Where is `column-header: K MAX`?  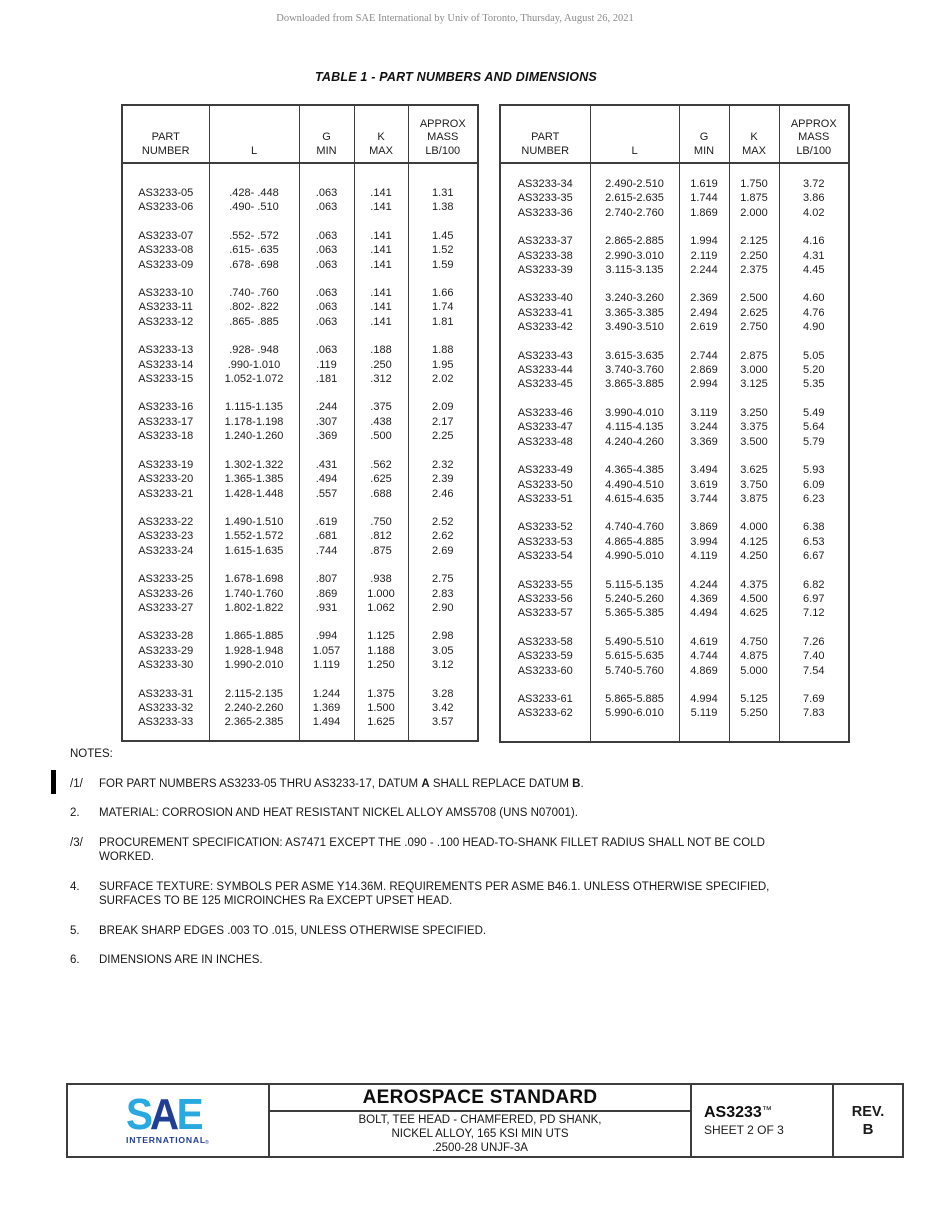 column-header: K MAX is located at coordinates (754, 134).